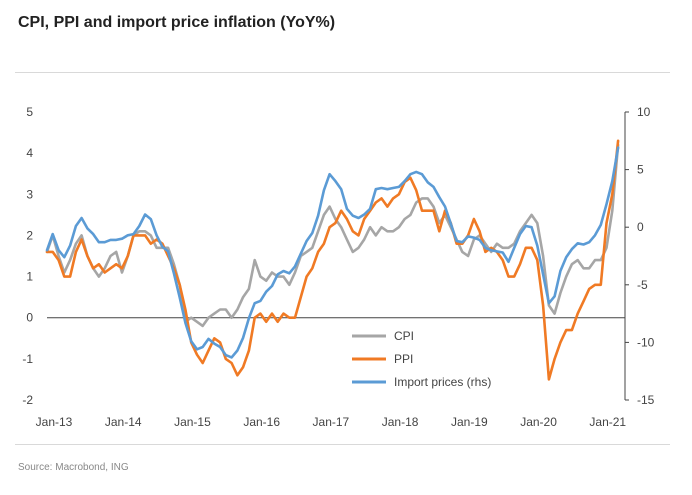 The width and height of the screenshot is (692, 495). Describe the element at coordinates (640, 170) in the screenshot. I see `right-y-tick-label: 5` at that location.